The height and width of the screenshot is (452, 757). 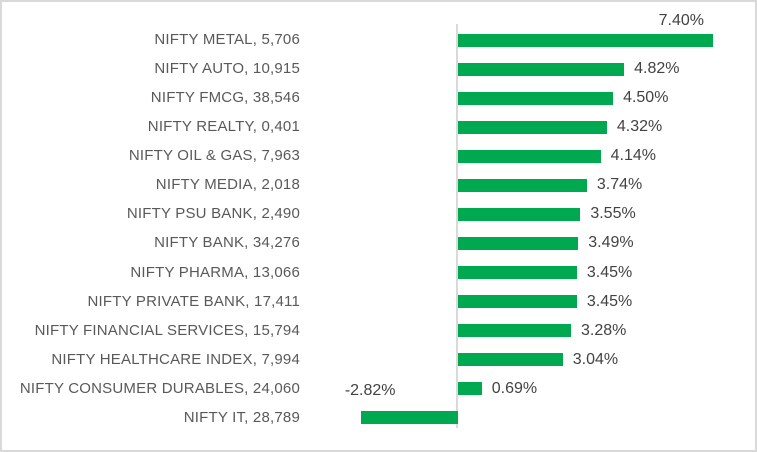 What do you see at coordinates (215, 272) in the screenshot?
I see `category-label: NIFTY PHARMA, 13,066` at bounding box center [215, 272].